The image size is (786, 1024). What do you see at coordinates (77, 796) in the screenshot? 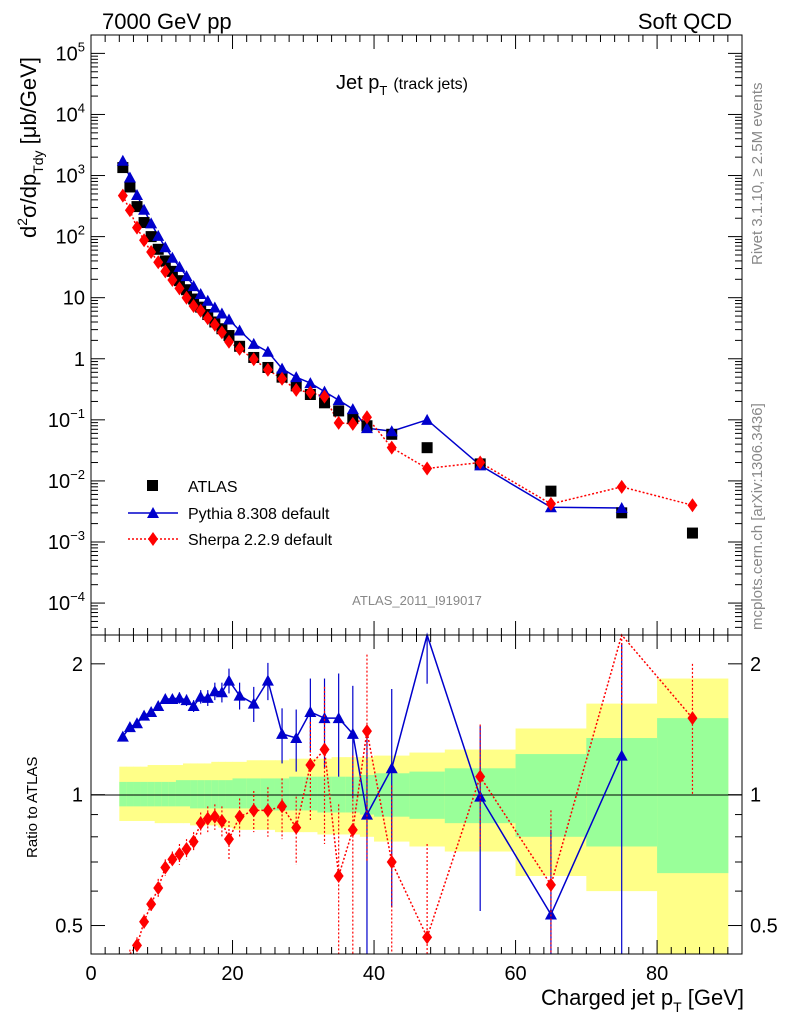
I see `ratio-y-tick-label: 1` at bounding box center [77, 796].